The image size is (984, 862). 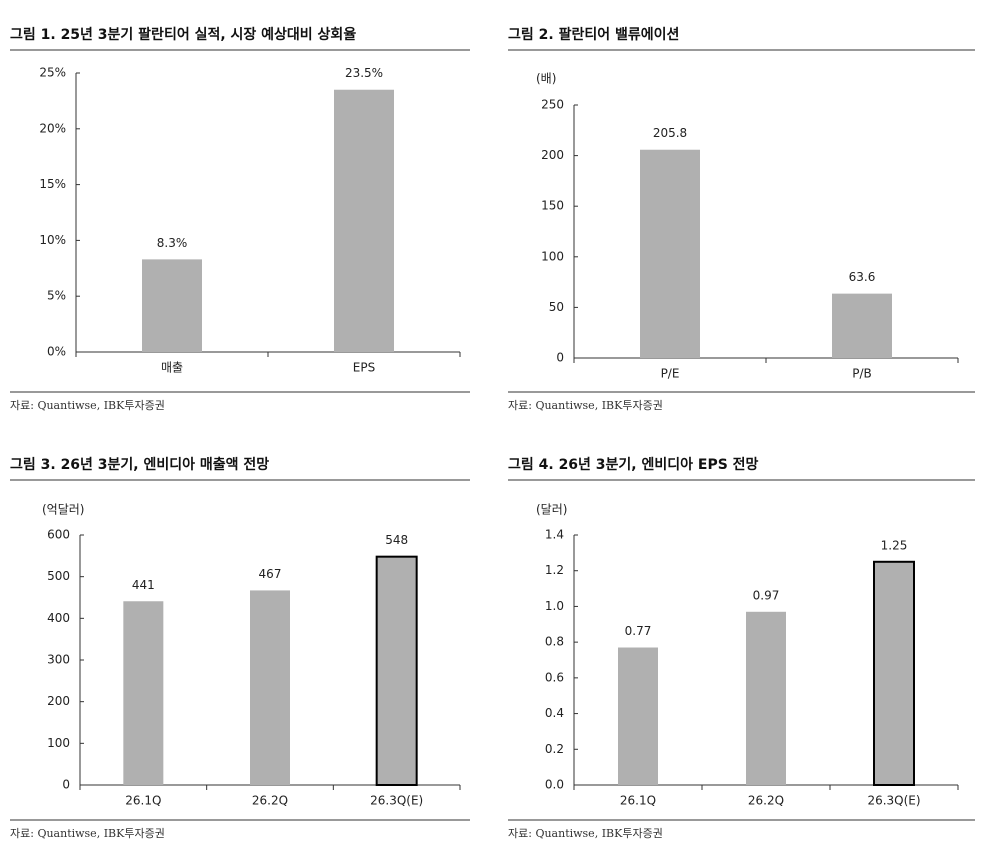 I want to click on value-label: 8.3%, so click(x=172, y=243).